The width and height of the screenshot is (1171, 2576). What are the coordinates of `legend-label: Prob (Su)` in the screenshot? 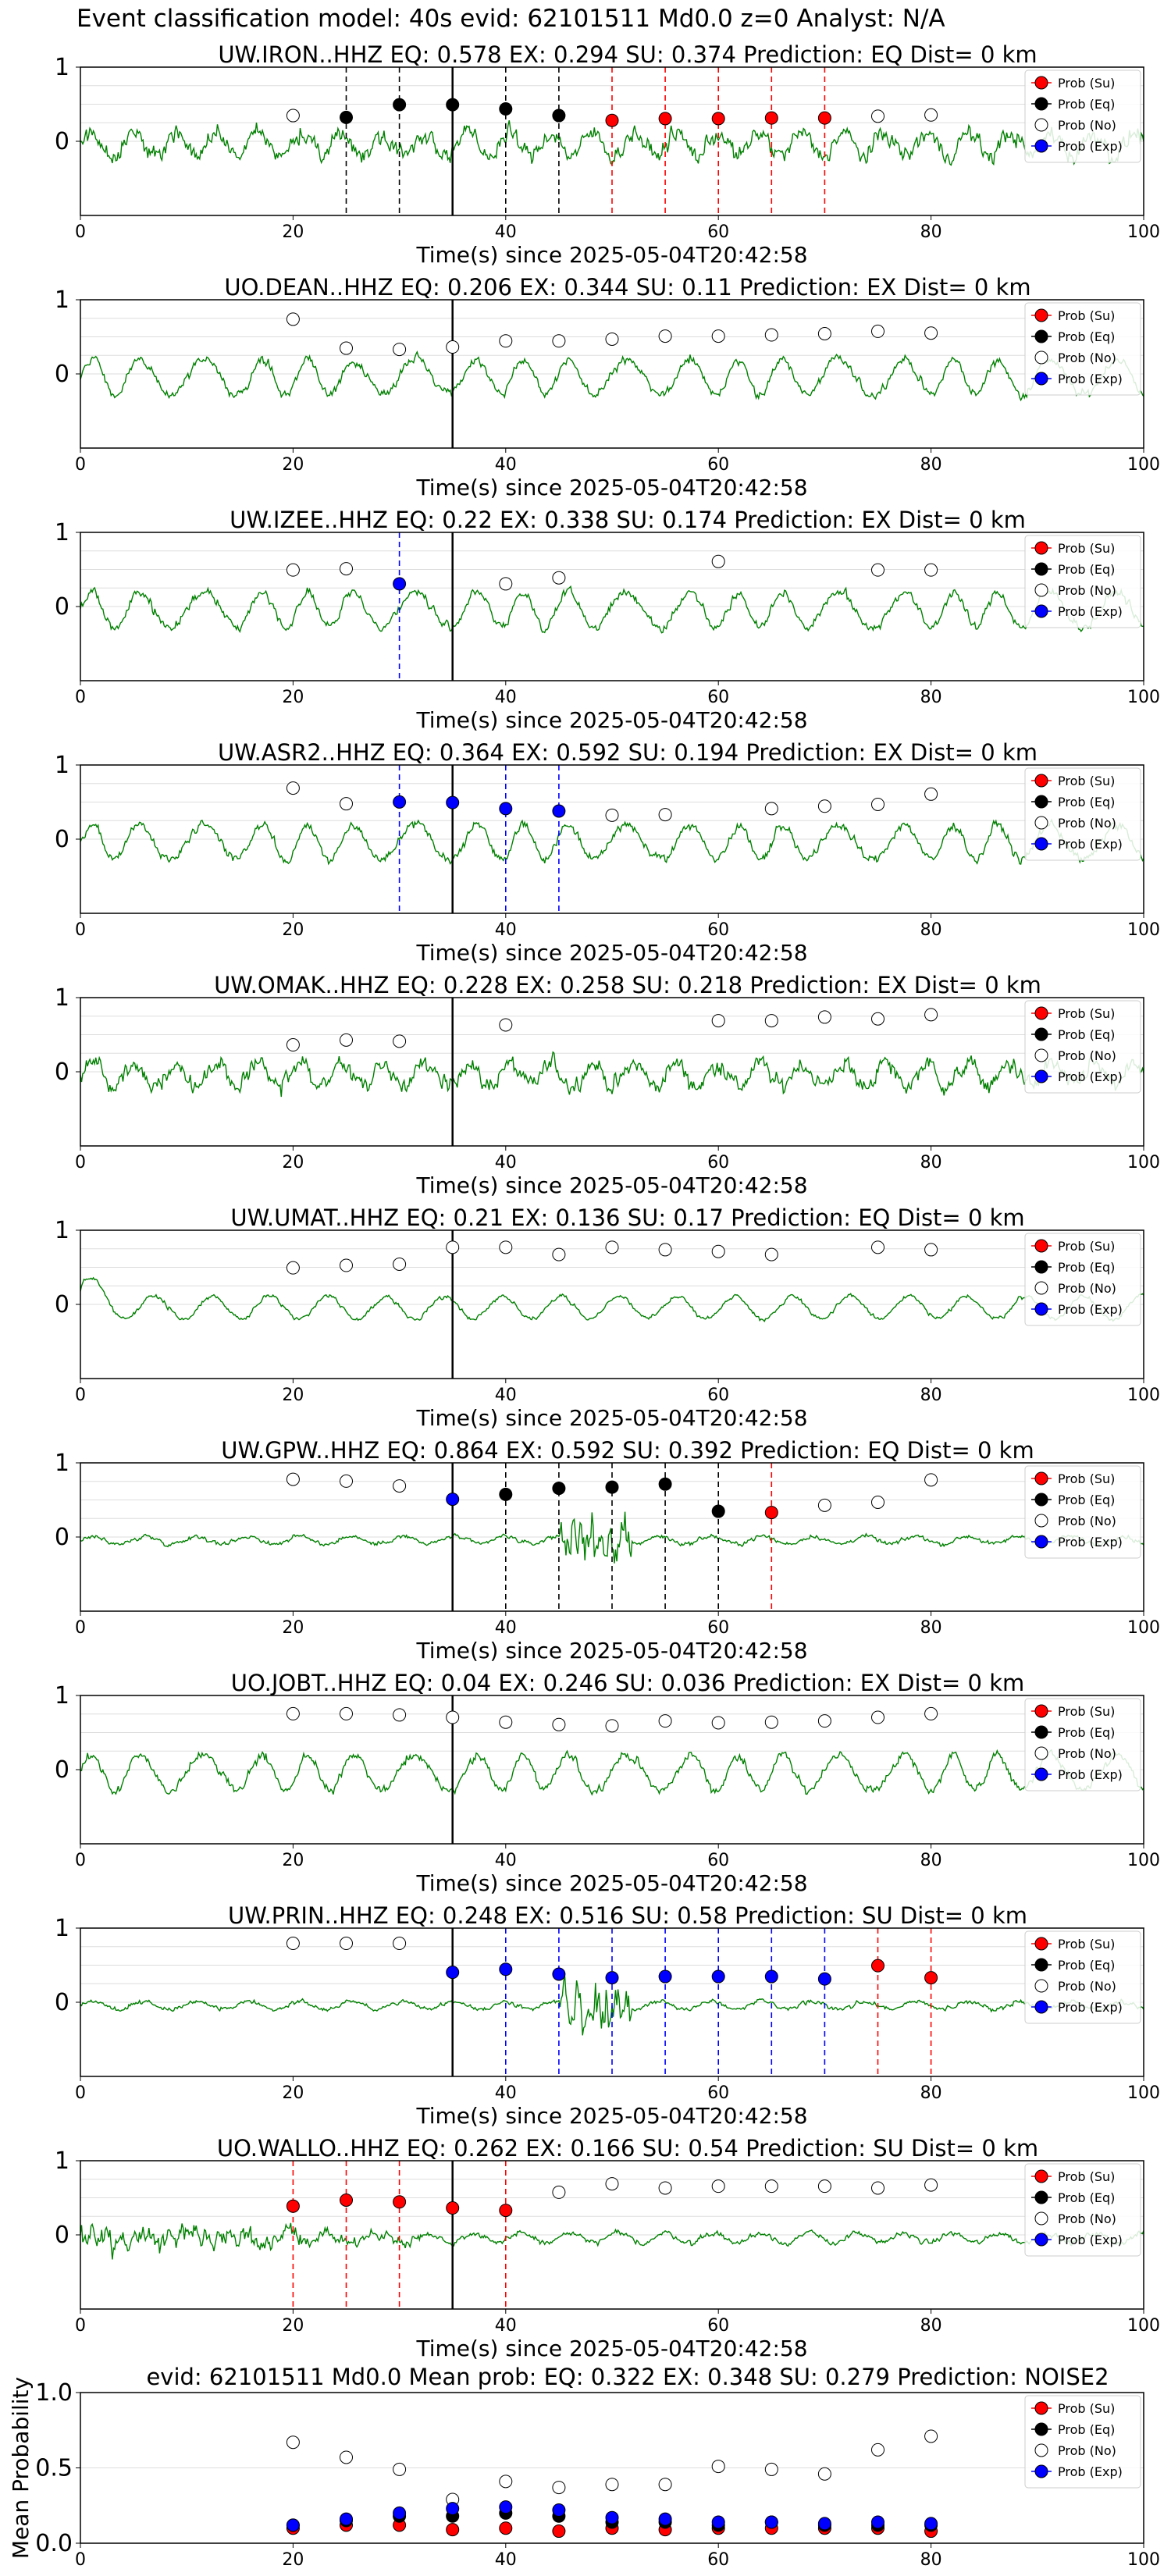 It's located at (1086, 1478).